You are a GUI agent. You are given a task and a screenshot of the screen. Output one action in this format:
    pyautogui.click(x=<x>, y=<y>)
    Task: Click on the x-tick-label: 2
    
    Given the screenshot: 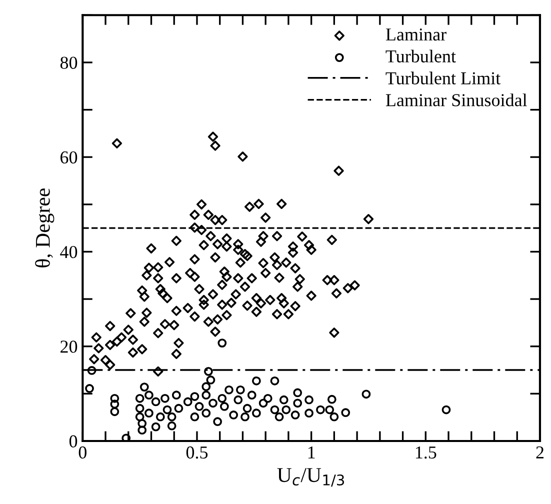 What is the action you would take?
    pyautogui.click(x=540, y=452)
    